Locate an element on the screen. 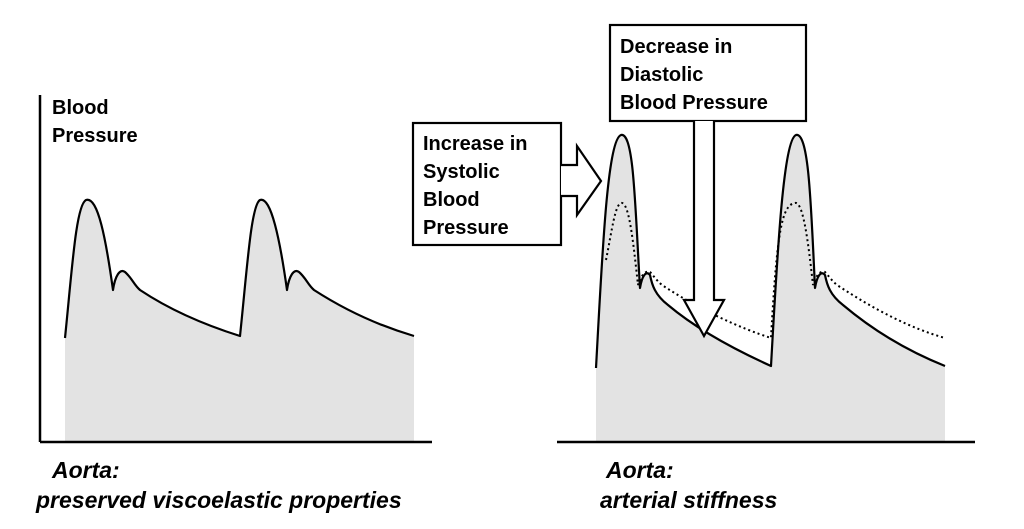 This screenshot has width=1024, height=529. diastolic-label-line2: Diastolic is located at coordinates (661, 75).